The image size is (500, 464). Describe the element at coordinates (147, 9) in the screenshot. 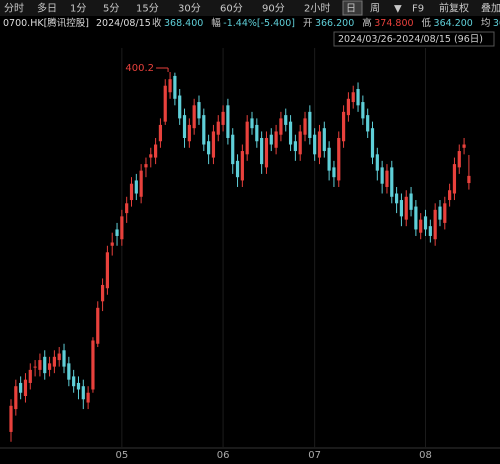

I see `tool-button: 15分` at that location.